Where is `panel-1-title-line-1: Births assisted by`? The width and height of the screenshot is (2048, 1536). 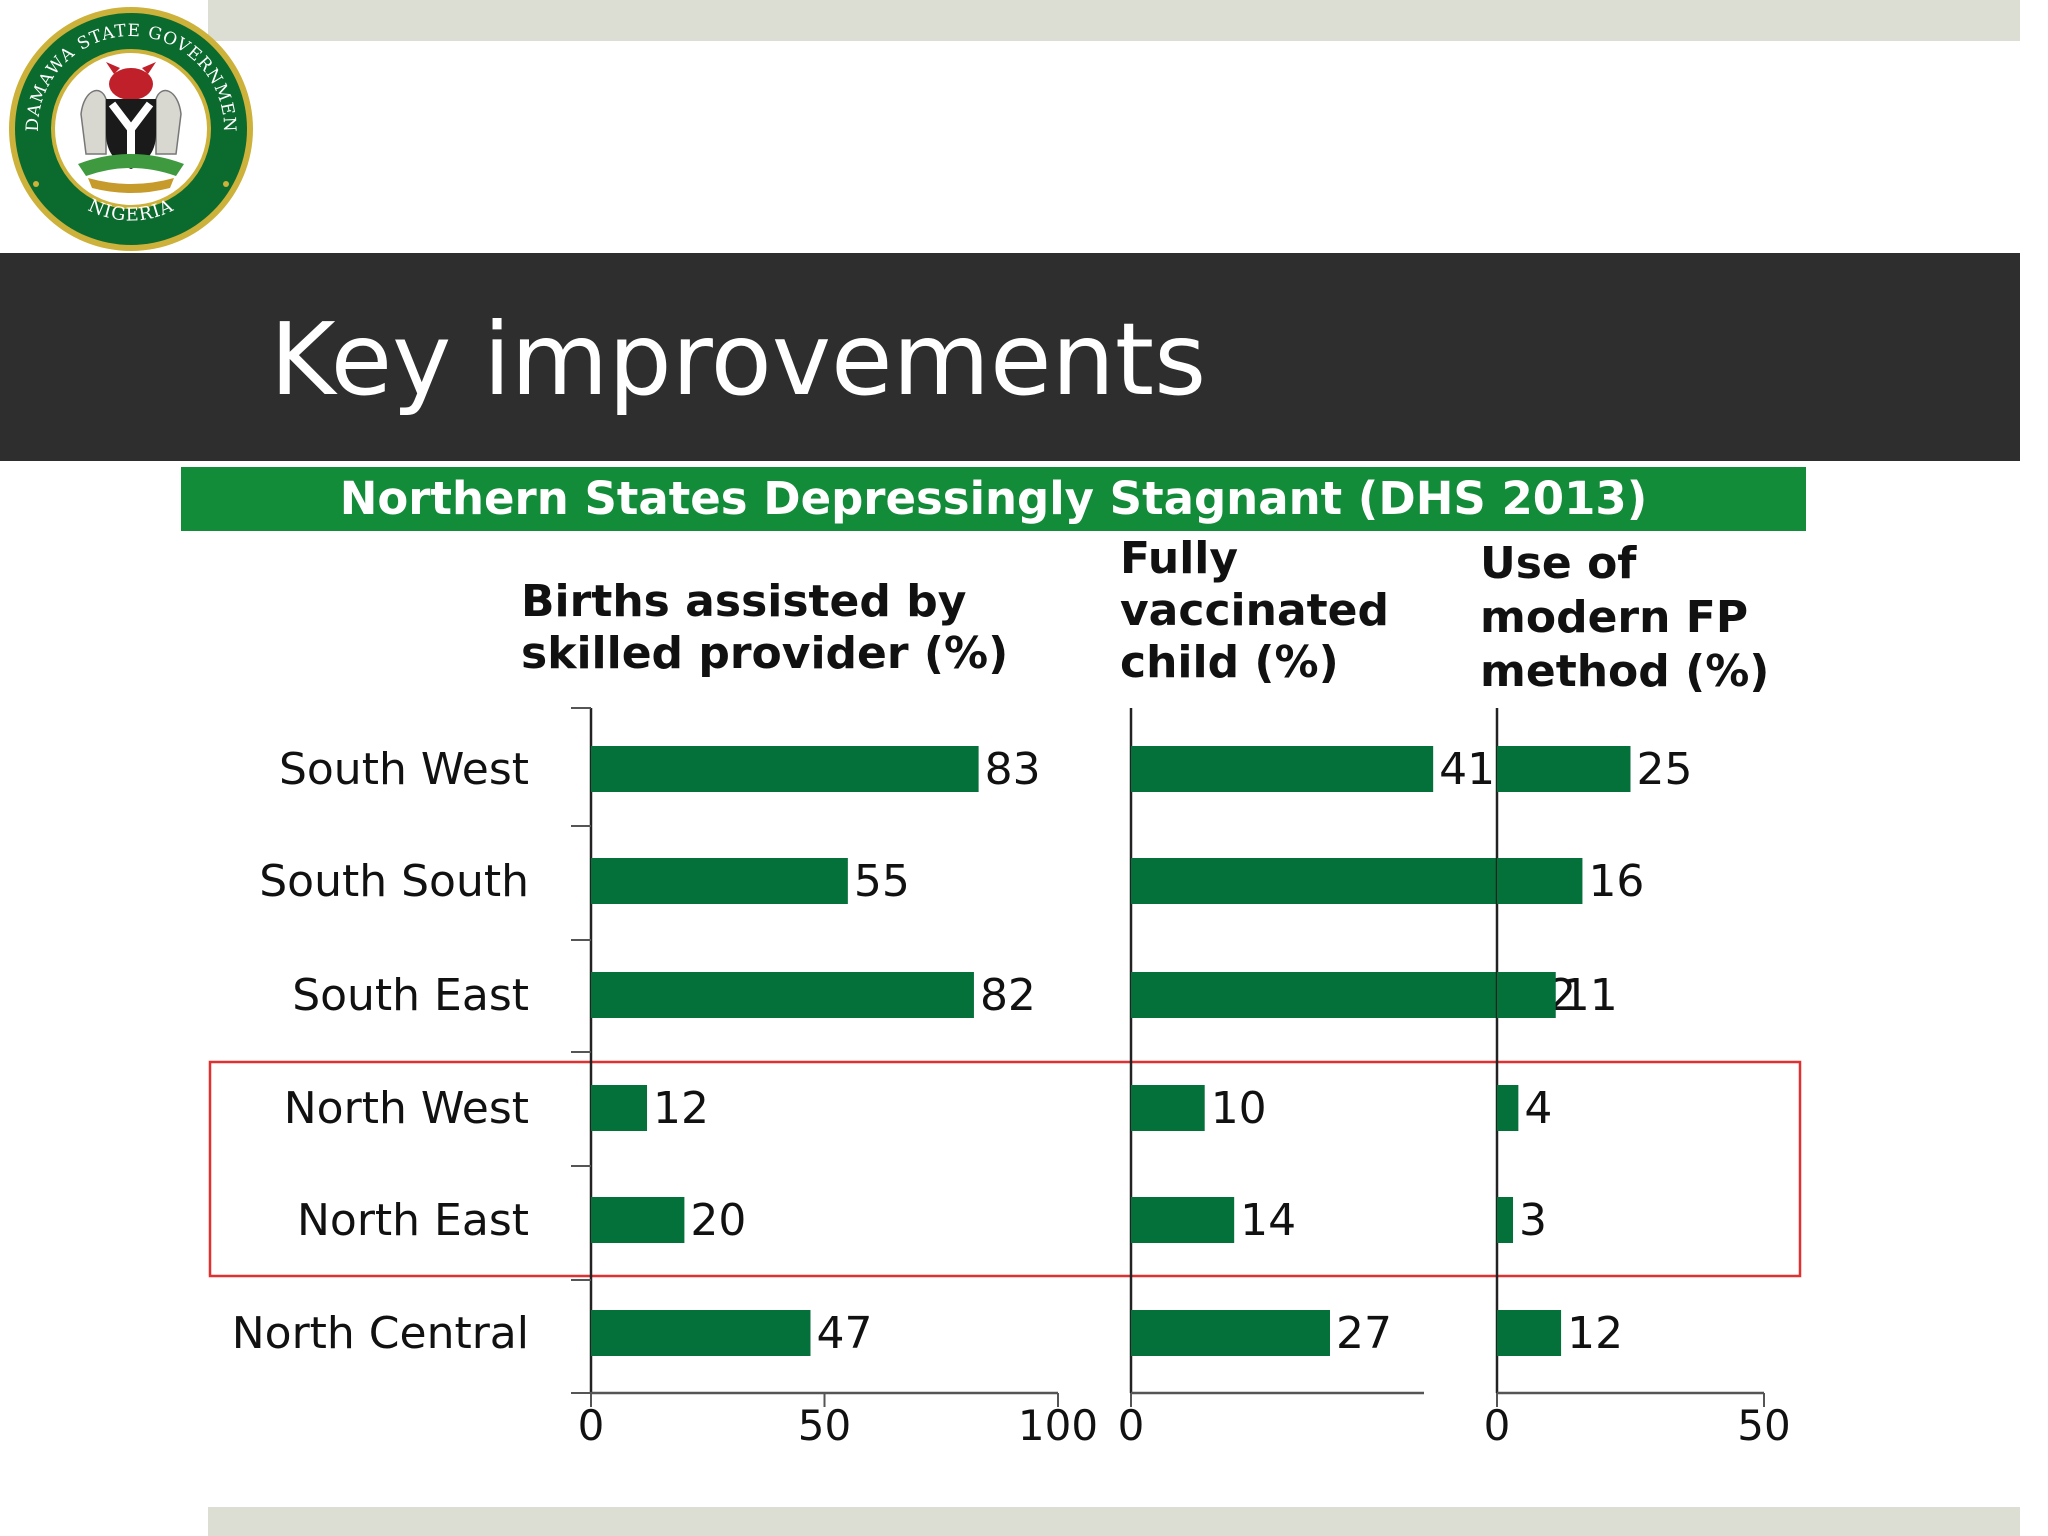
panel-1-title-line-1: Births assisted by is located at coordinates (743, 601).